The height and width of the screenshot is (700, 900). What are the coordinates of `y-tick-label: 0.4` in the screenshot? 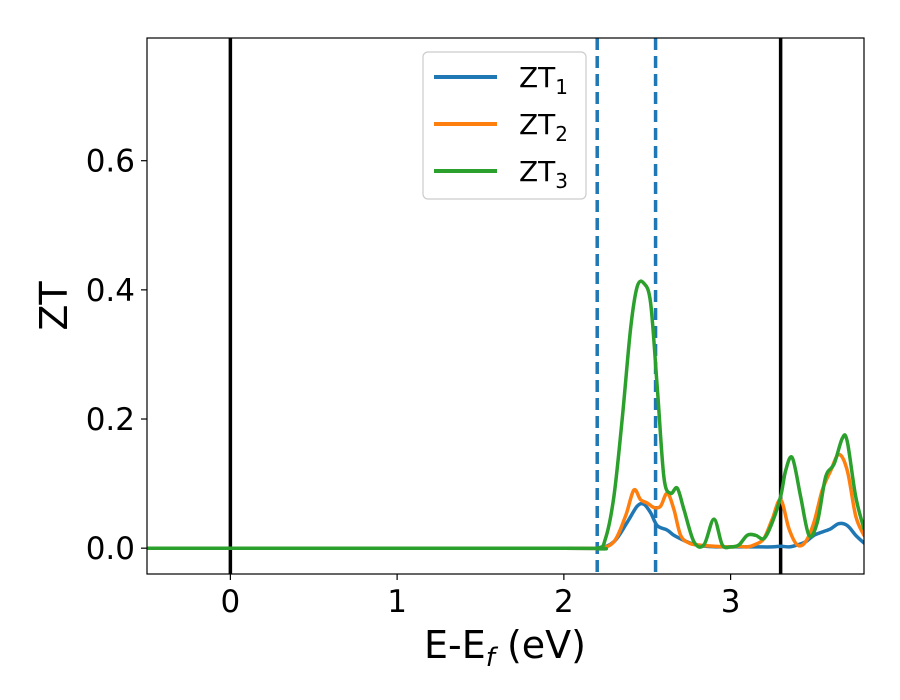 It's located at (110, 291).